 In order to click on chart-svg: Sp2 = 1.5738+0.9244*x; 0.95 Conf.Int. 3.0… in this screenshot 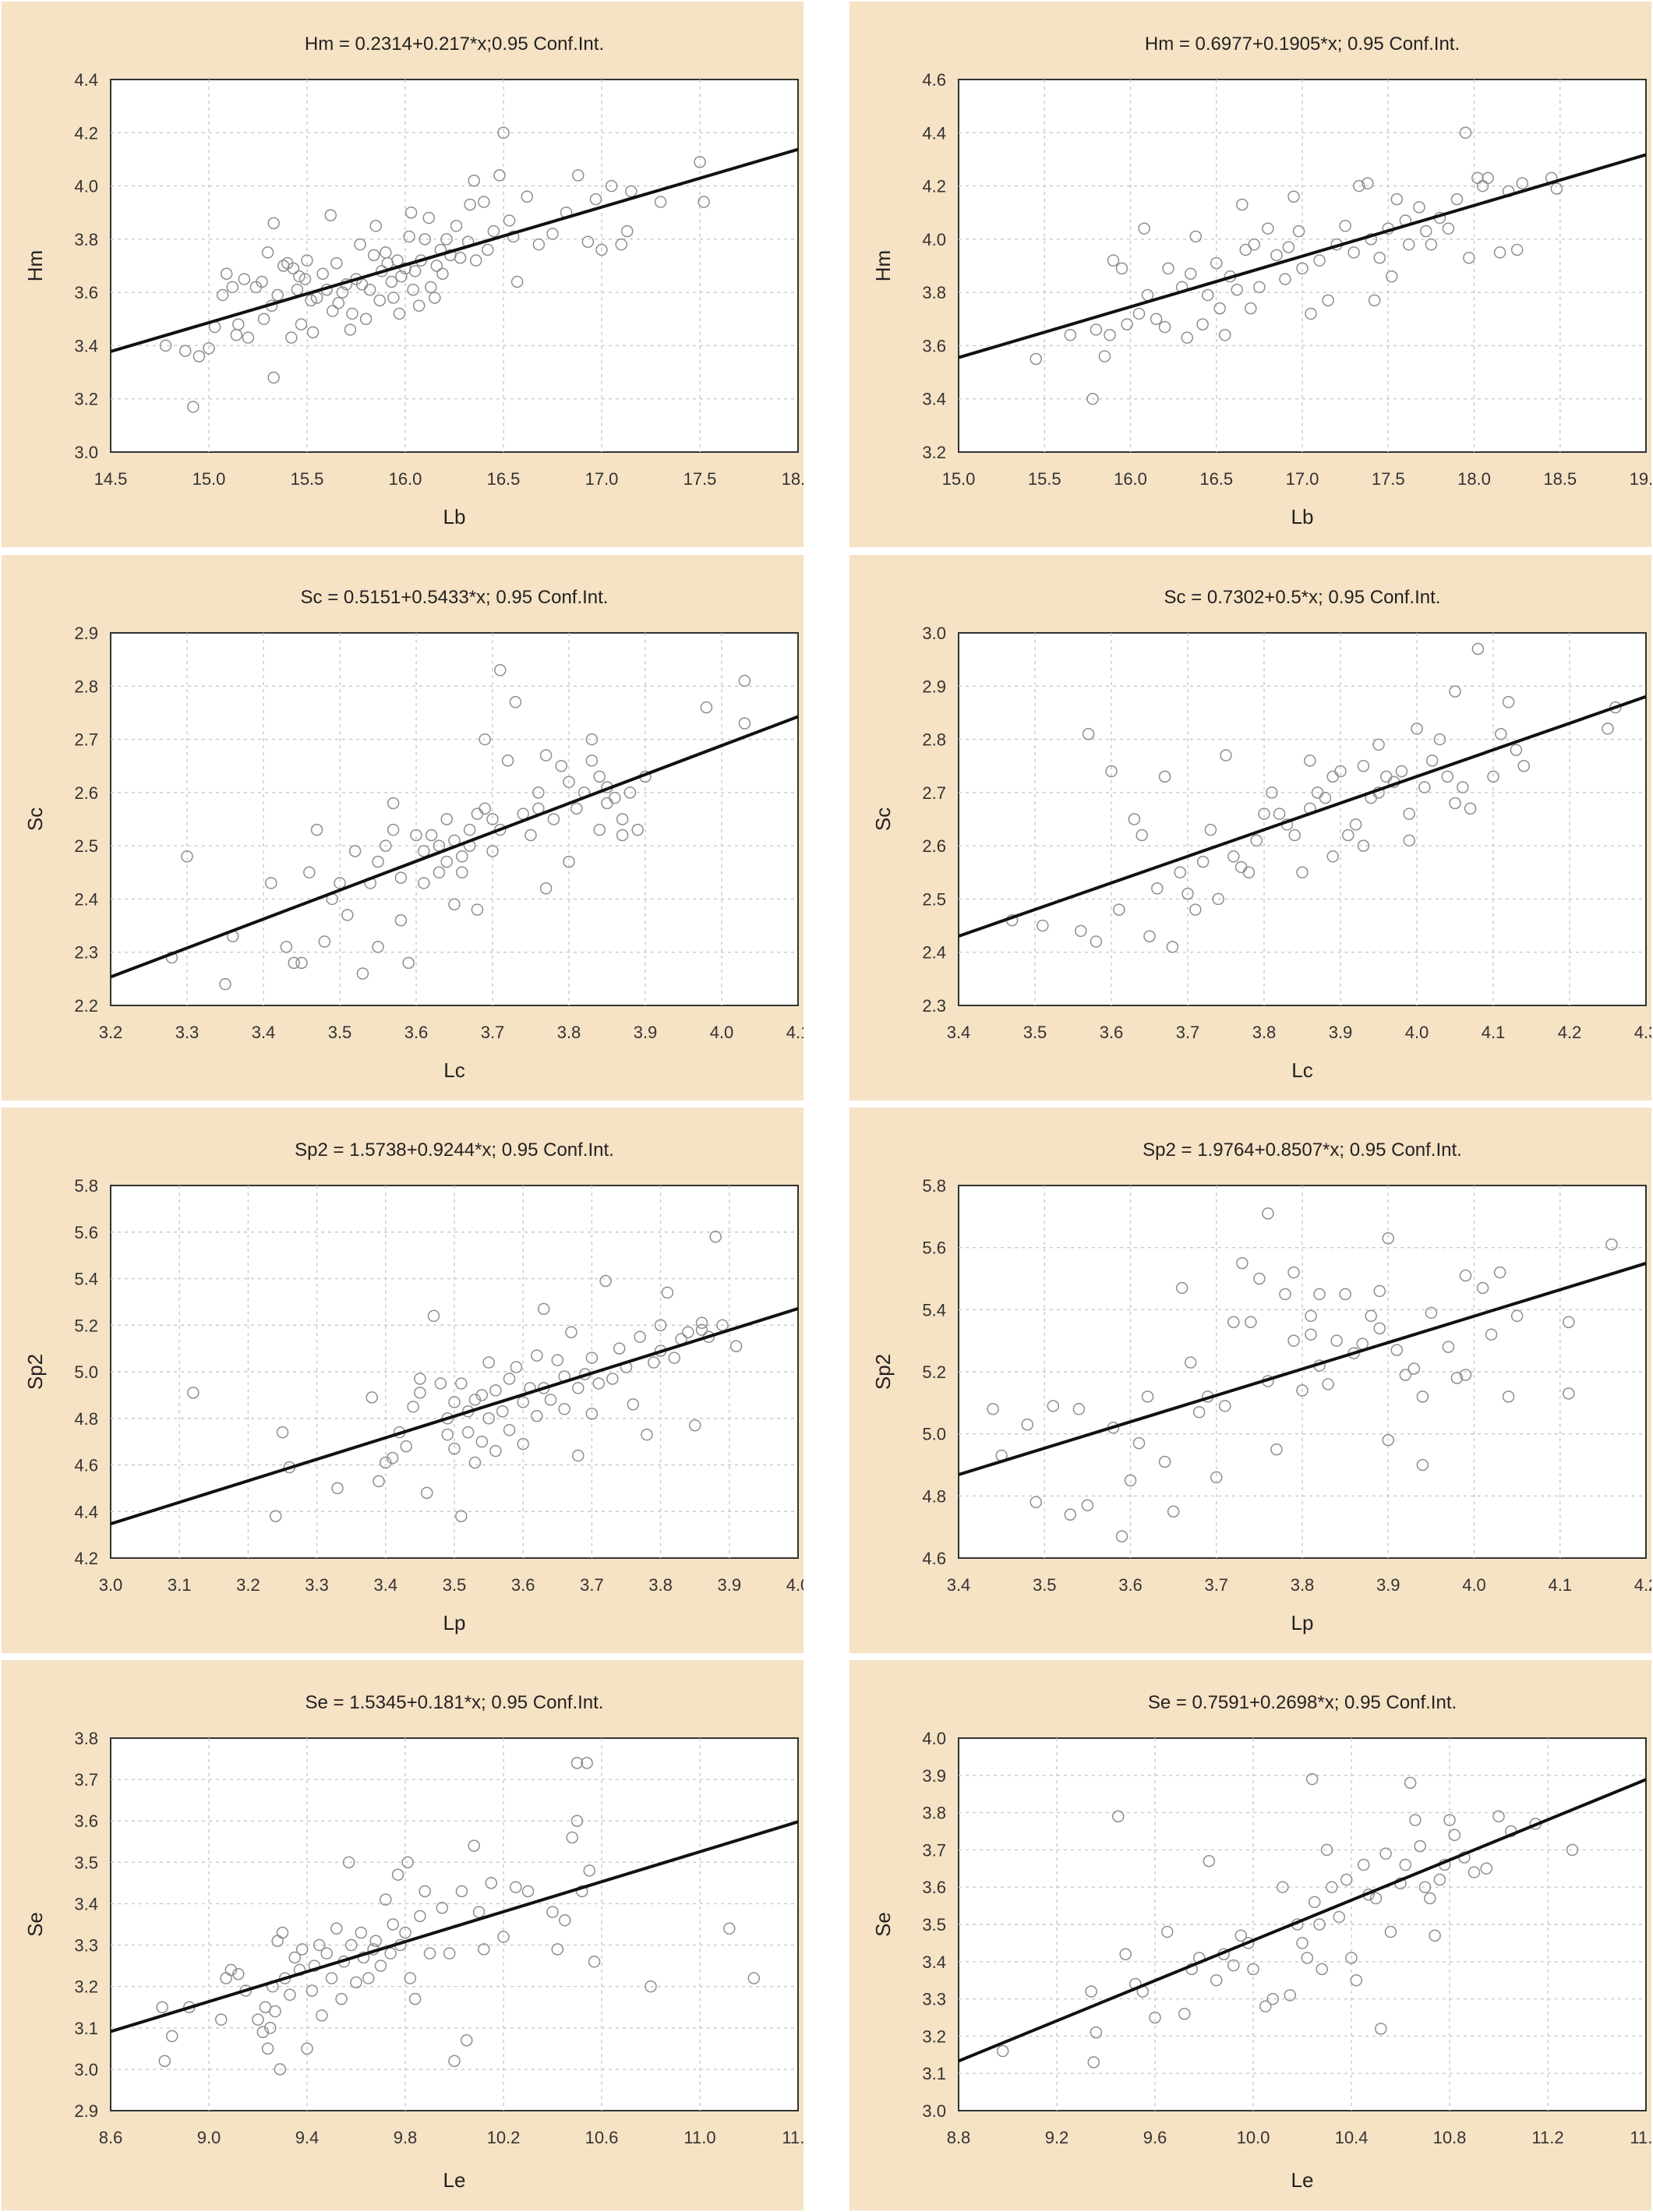, I will do `click(413, 1387)`.